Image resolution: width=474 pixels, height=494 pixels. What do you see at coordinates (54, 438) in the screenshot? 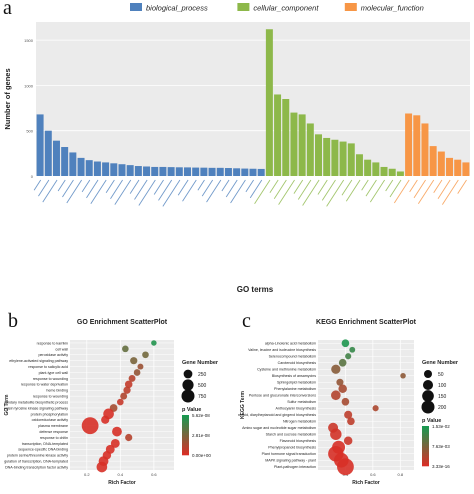
I see `y-tick-label: response to chitin` at bounding box center [54, 438].